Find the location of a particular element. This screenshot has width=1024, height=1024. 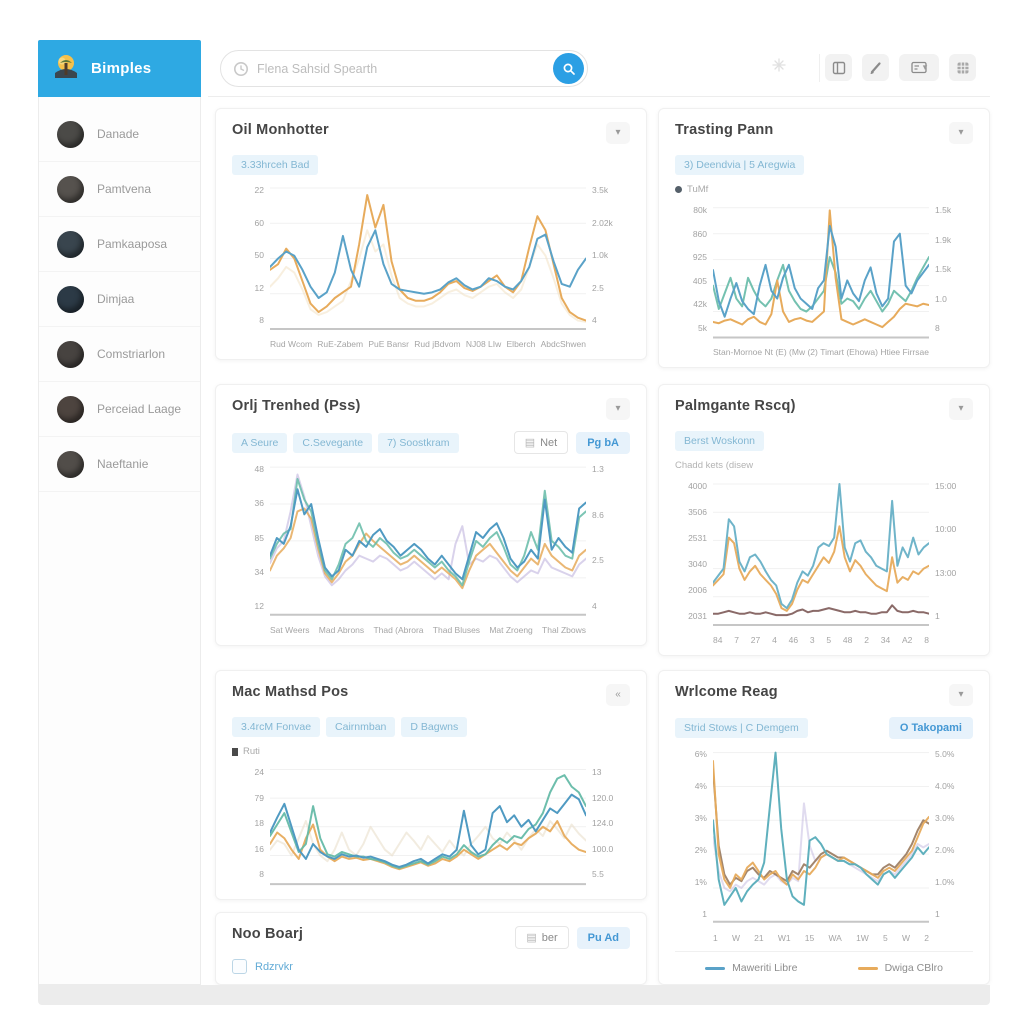

chart-plot is located at coordinates (428, 542).